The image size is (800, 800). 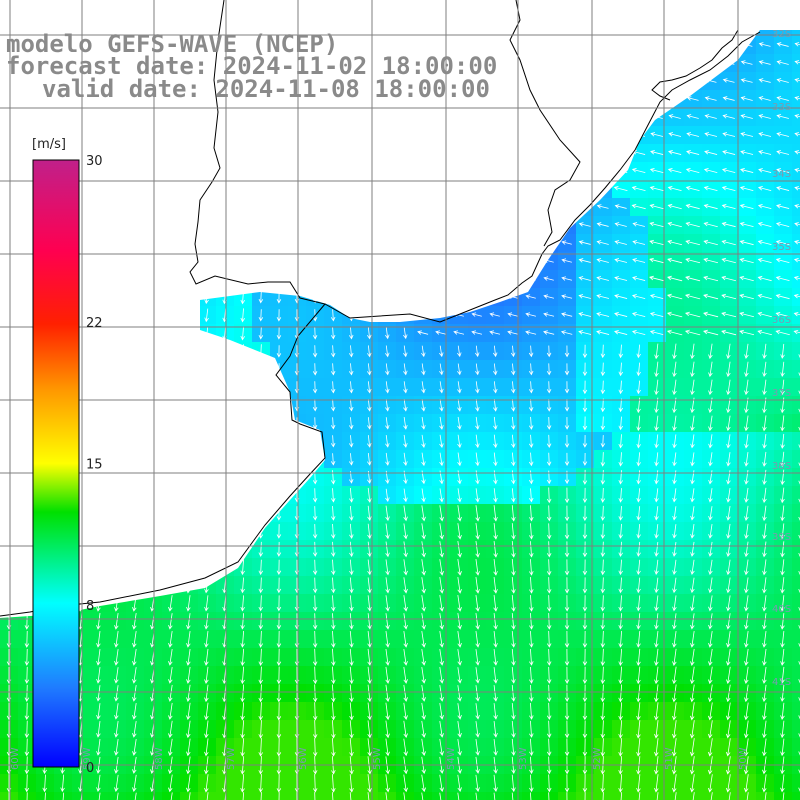 I want to click on lat-label: 33S, so click(x=781, y=107).